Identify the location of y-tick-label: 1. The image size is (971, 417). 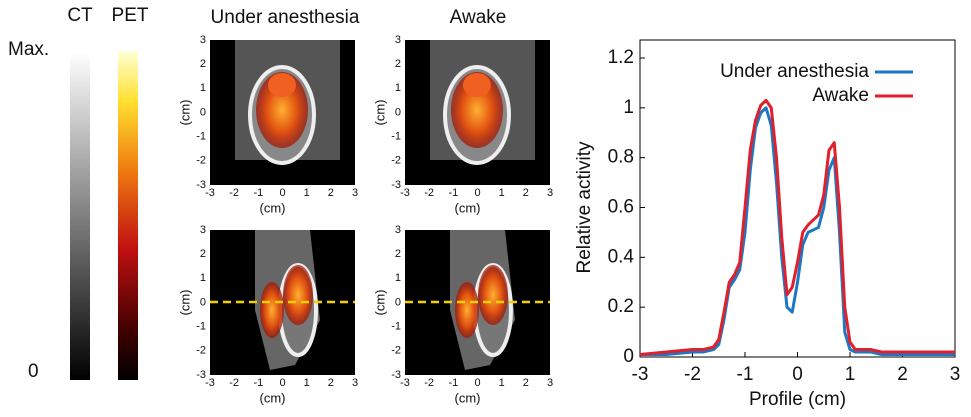
(628, 107).